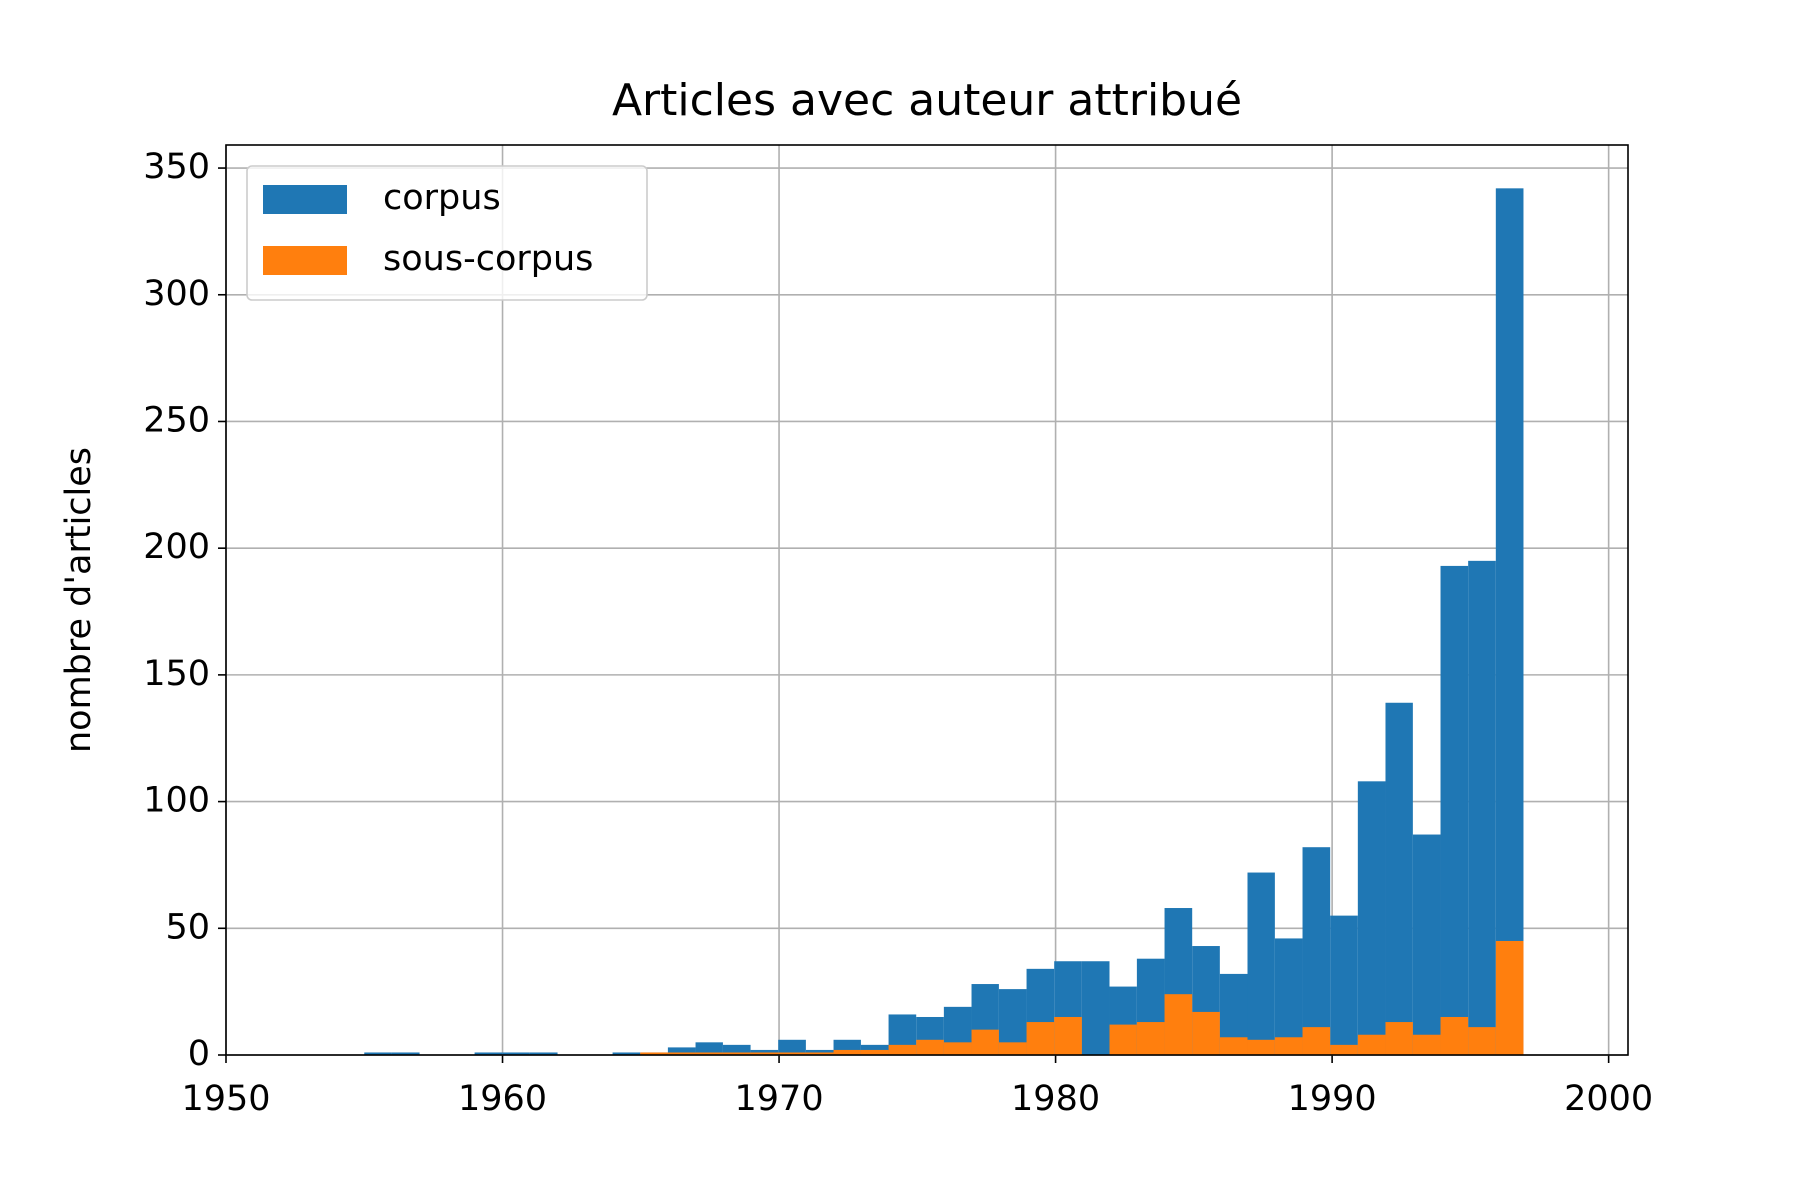 This screenshot has width=1800, height=1200. Describe the element at coordinates (779, 1099) in the screenshot. I see `x-tick-label: 1970` at that location.